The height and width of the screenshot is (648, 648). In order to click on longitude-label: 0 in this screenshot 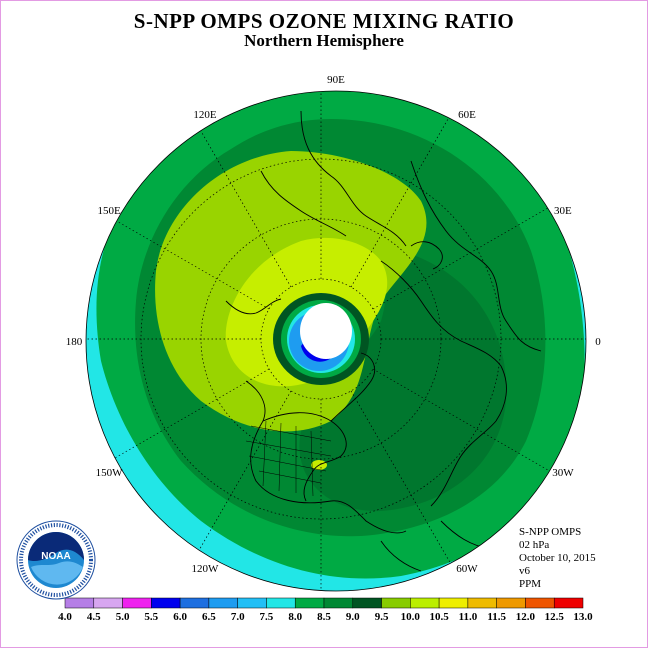, I will do `click(598, 342)`.